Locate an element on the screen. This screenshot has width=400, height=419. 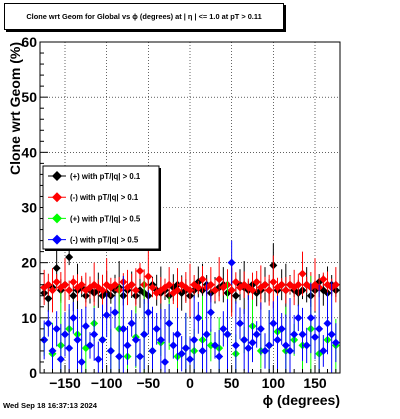
legend-shadow is located at coordinates (103, 250).